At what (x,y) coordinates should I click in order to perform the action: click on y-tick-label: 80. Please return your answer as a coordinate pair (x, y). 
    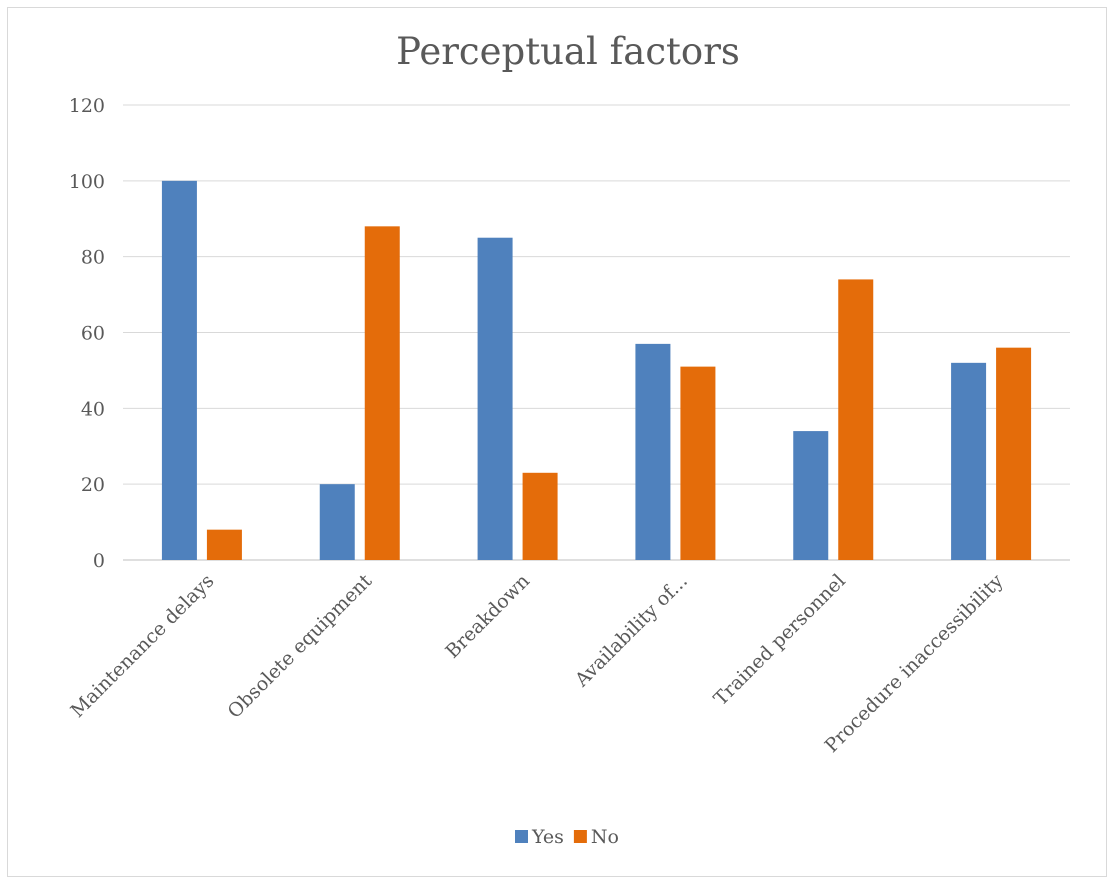
    Looking at the image, I should click on (93, 258).